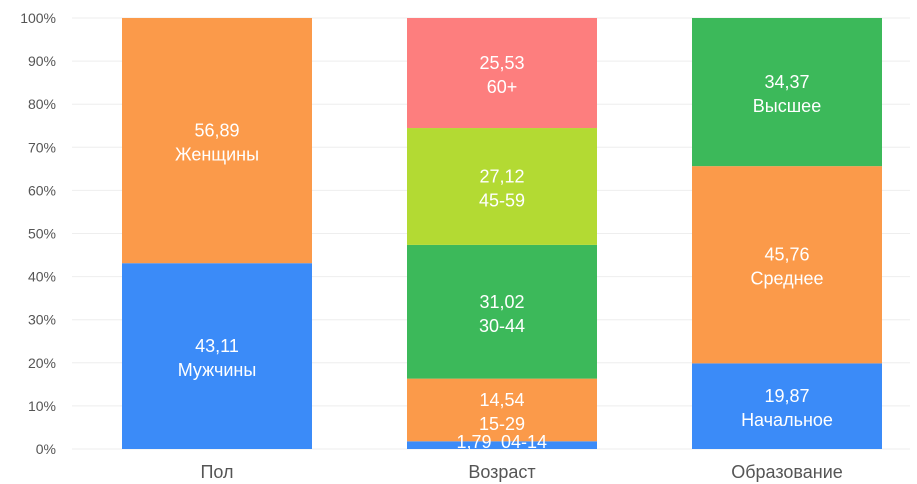 This screenshot has width=917, height=484. Describe the element at coordinates (217, 155) in the screenshot. I see `segment-category-label: Женщины` at that location.